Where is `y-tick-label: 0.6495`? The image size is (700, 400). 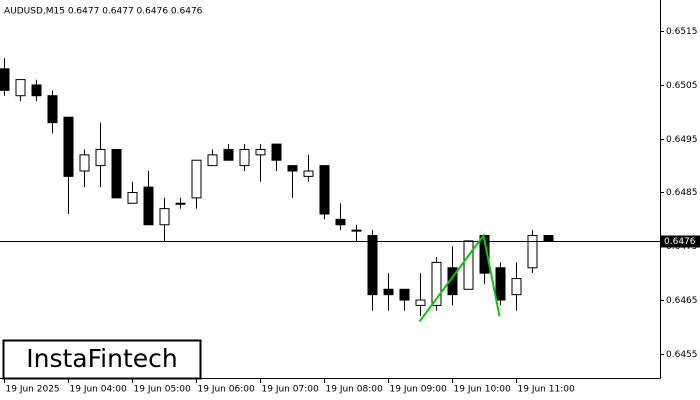 y-tick-label: 0.6495 is located at coordinates (682, 140).